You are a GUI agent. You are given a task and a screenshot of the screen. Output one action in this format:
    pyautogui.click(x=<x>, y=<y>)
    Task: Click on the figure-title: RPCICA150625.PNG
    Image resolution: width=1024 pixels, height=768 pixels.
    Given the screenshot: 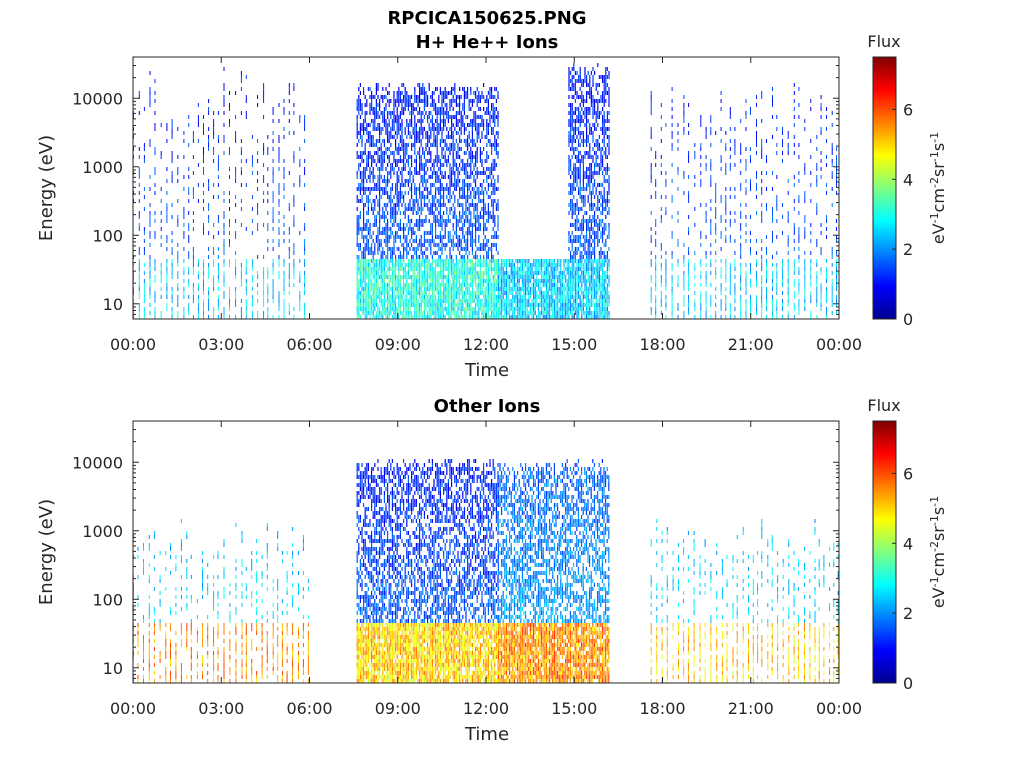 What is the action you would take?
    pyautogui.click(x=486, y=18)
    